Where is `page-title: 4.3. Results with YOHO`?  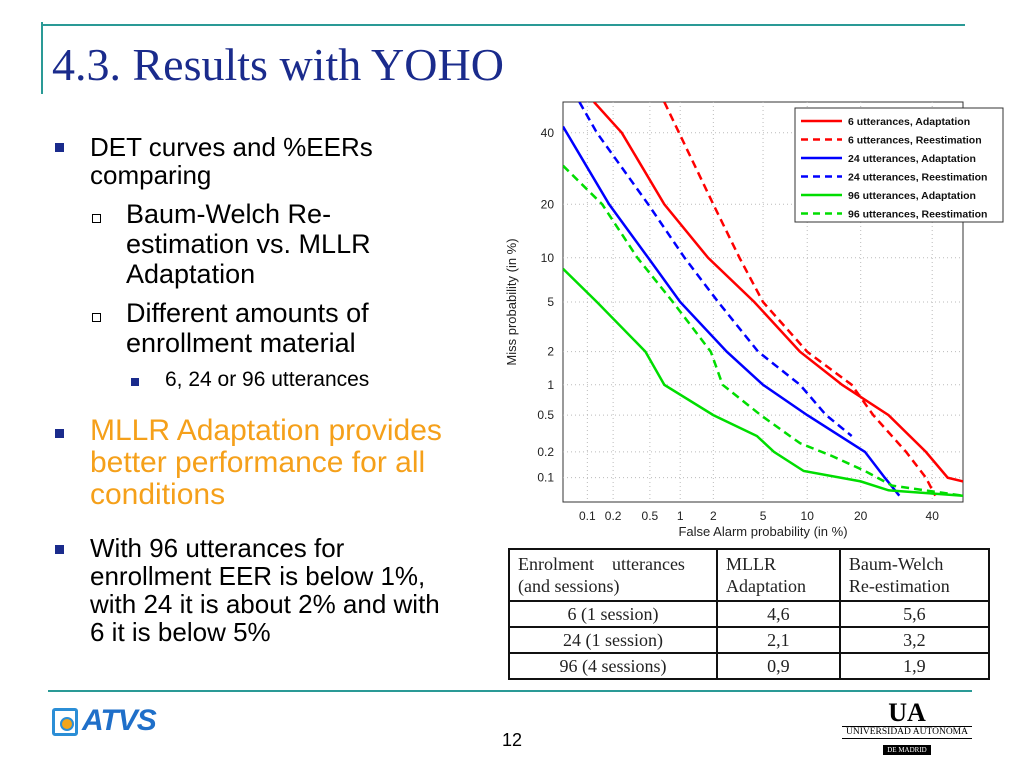 page-title: 4.3. Results with YOHO is located at coordinates (278, 64).